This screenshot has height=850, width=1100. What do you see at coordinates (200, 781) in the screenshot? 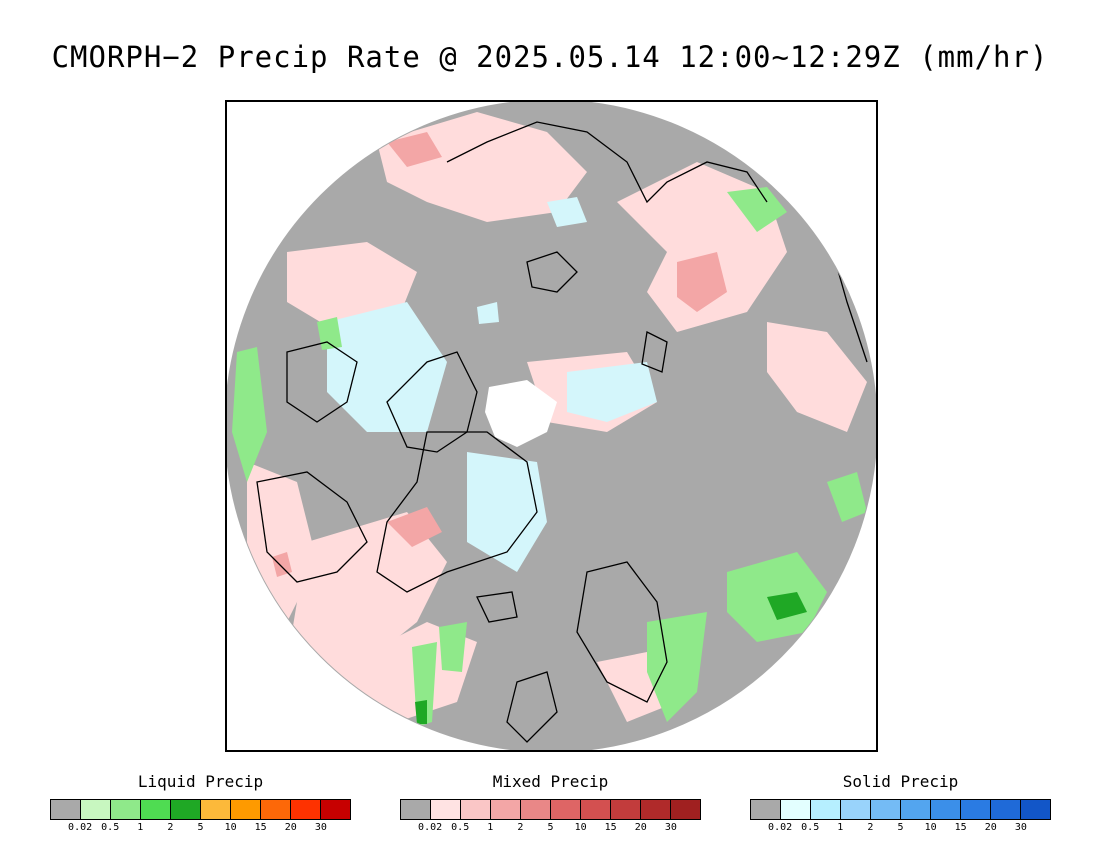
I see `legend-title: Liquid Precip` at bounding box center [200, 781].